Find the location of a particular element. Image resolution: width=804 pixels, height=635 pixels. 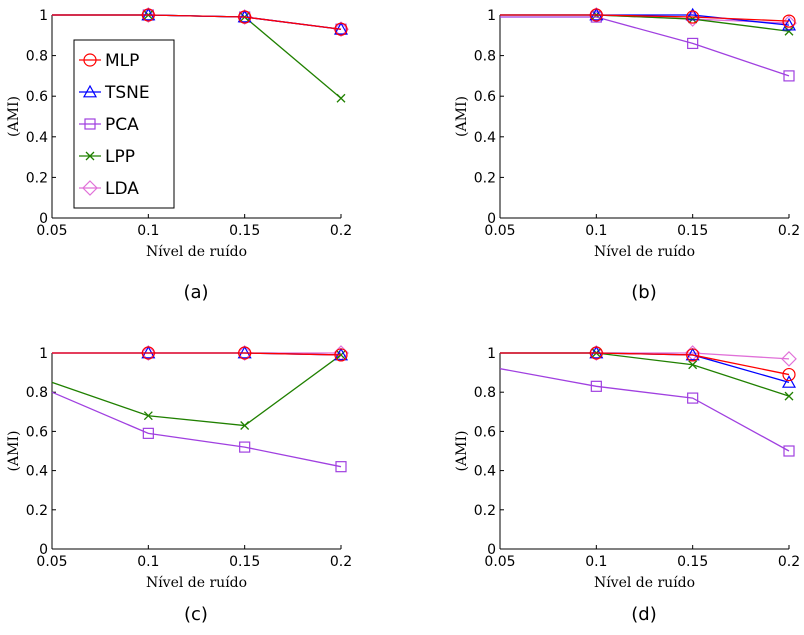

legend-marker-square is located at coordinates (90, 124).